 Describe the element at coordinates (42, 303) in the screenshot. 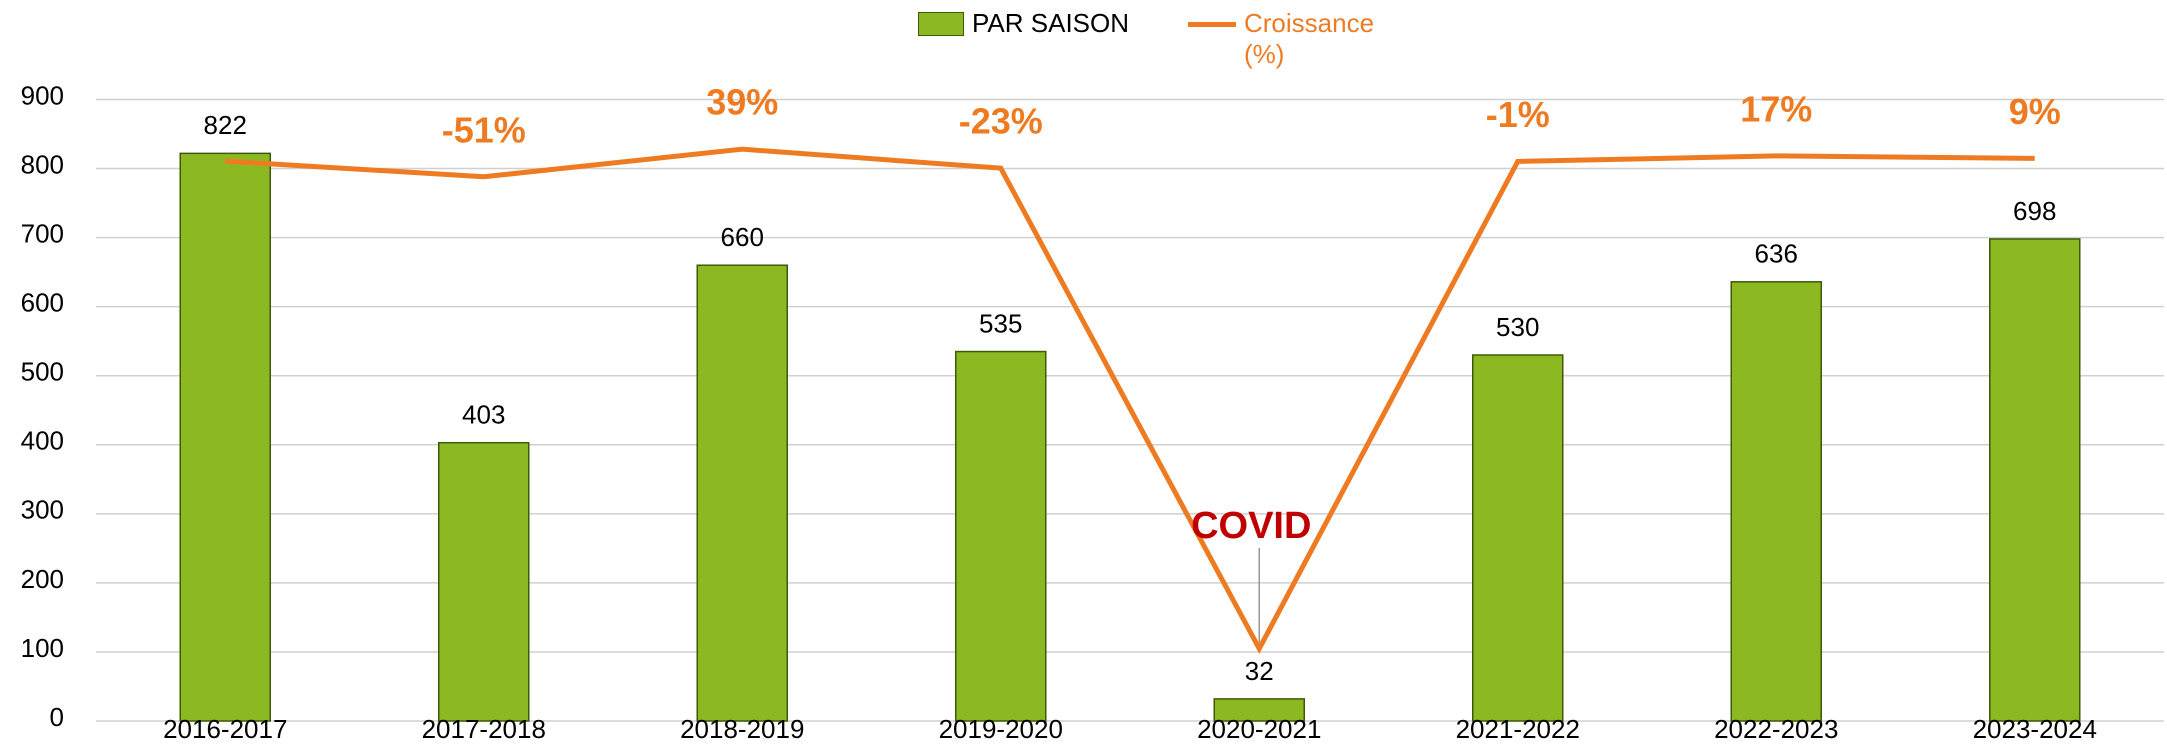

I see `y-tick-label: 600` at that location.